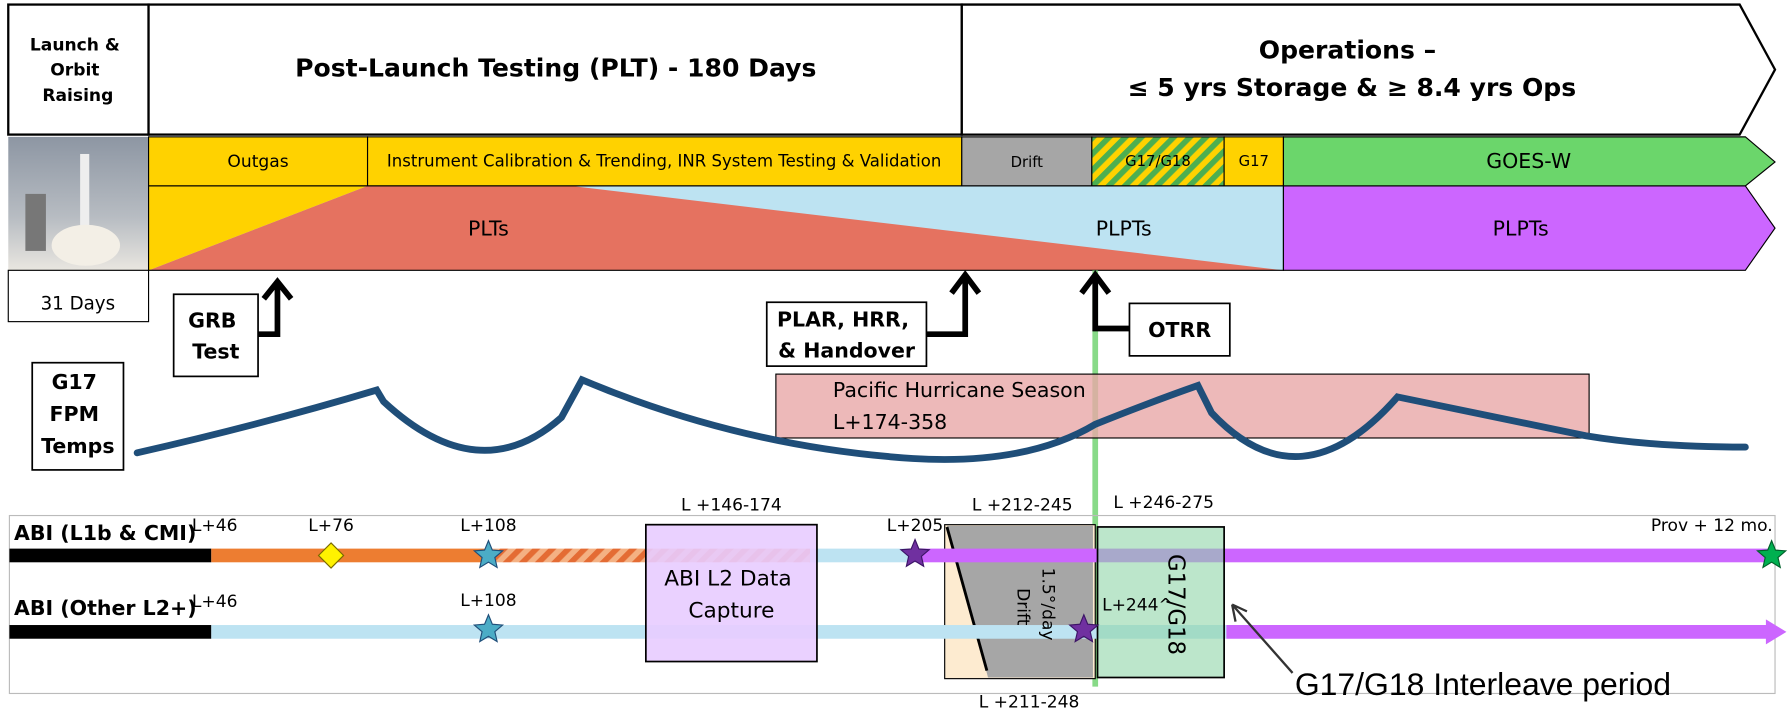 This screenshot has width=1789, height=714. I want to click on otrr-arrow, so click(1104, 301).